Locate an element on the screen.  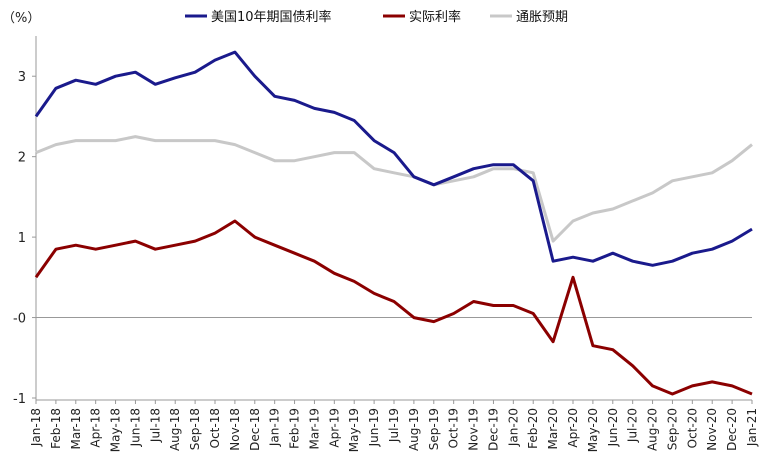
y-tick-label: -1 is located at coordinates (19, 399).